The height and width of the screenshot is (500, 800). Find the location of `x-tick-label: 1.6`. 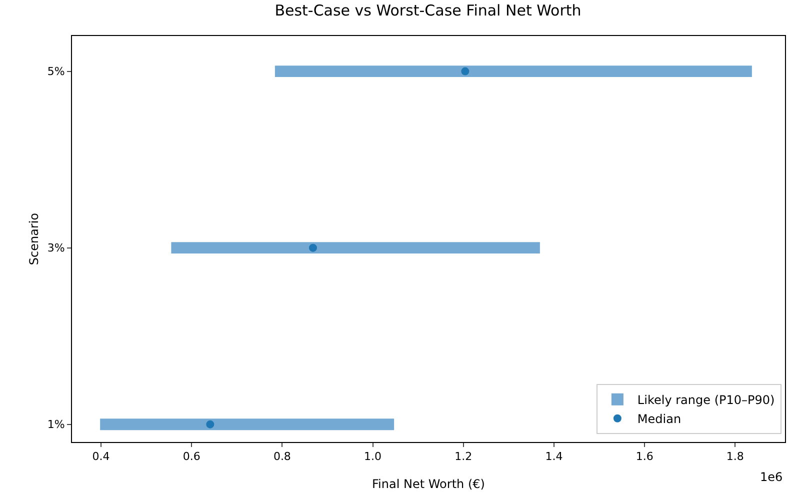

x-tick-label: 1.6 is located at coordinates (645, 457).